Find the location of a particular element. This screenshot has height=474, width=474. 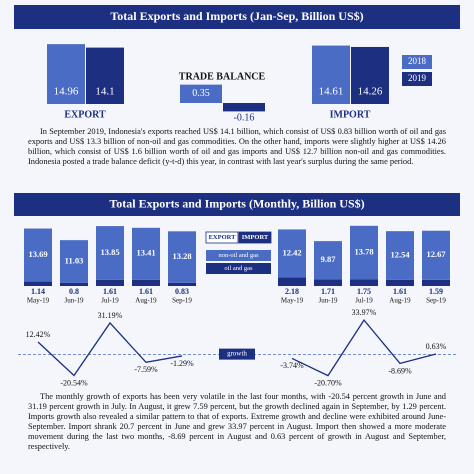

panel-label: EXPORT is located at coordinates (223, 237).